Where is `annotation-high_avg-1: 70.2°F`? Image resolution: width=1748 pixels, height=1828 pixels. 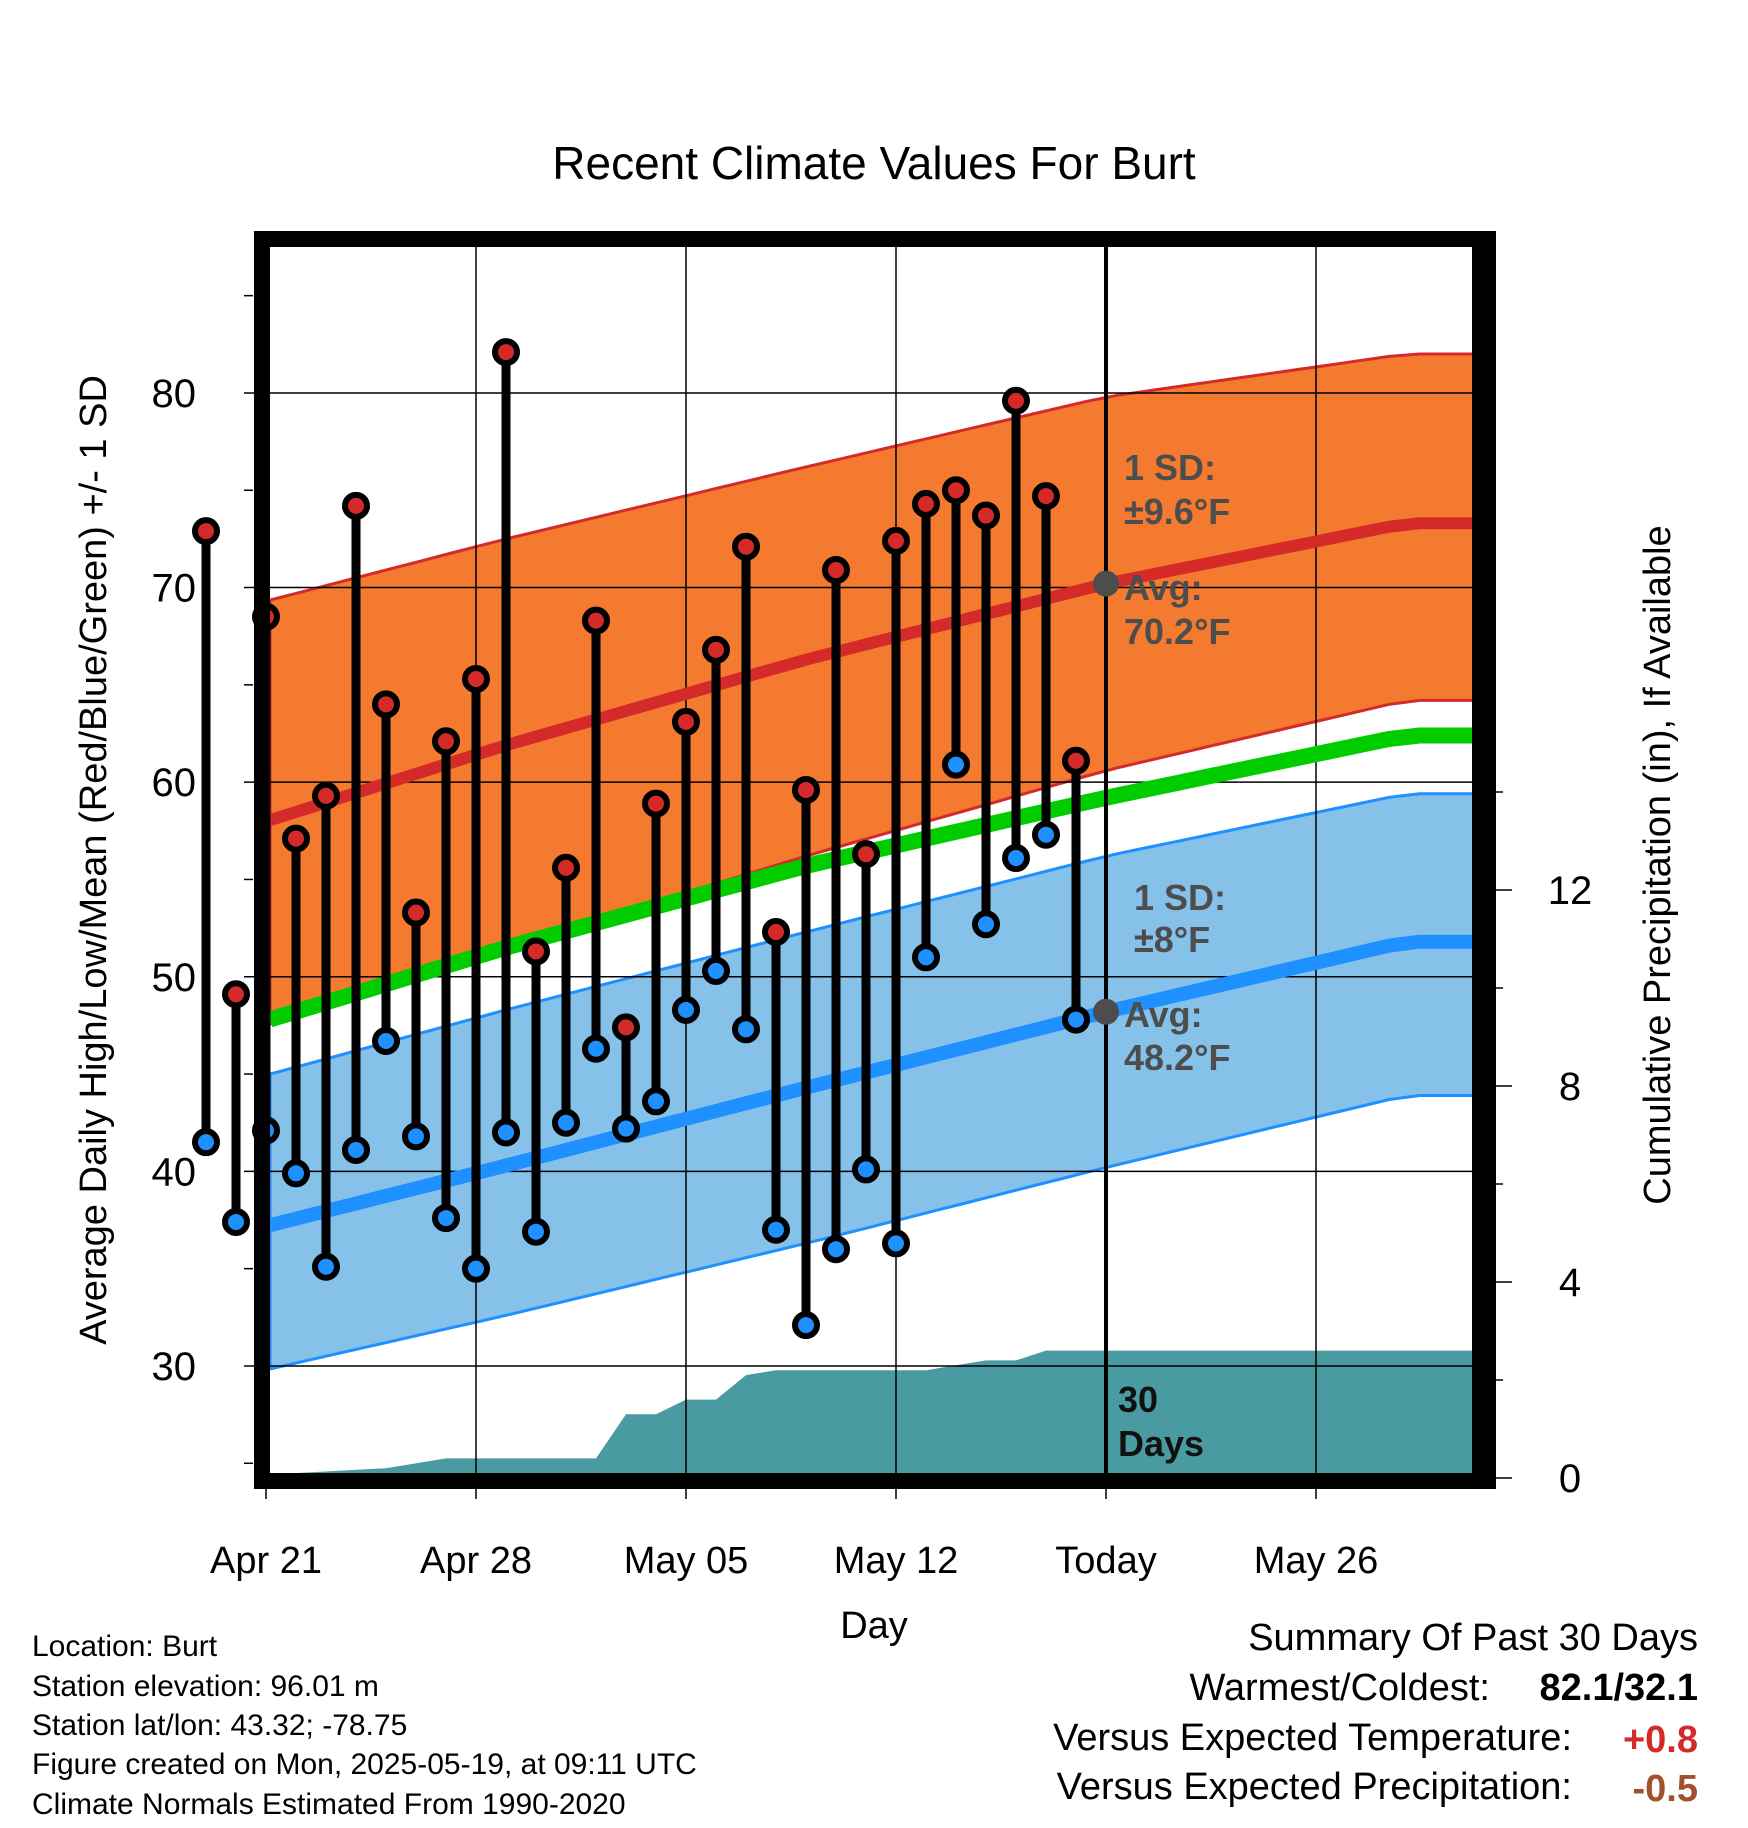 annotation-high_avg-1: 70.2°F is located at coordinates (1177, 631).